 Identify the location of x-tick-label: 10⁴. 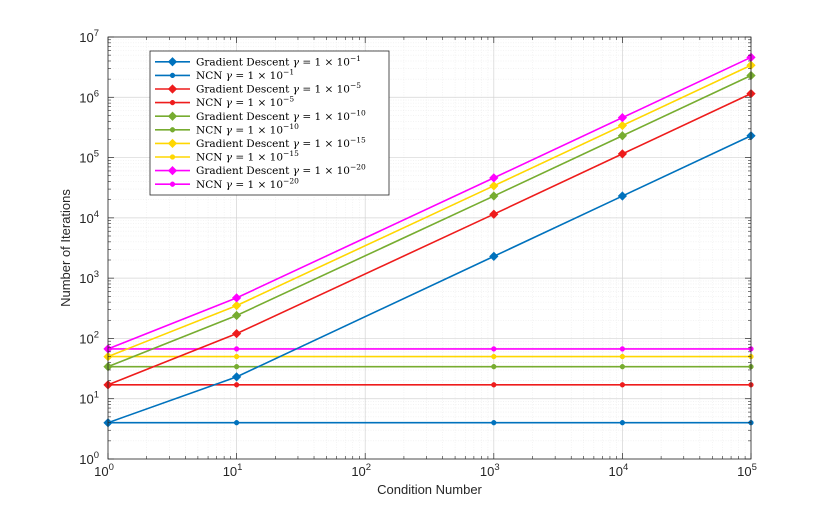
(619, 470).